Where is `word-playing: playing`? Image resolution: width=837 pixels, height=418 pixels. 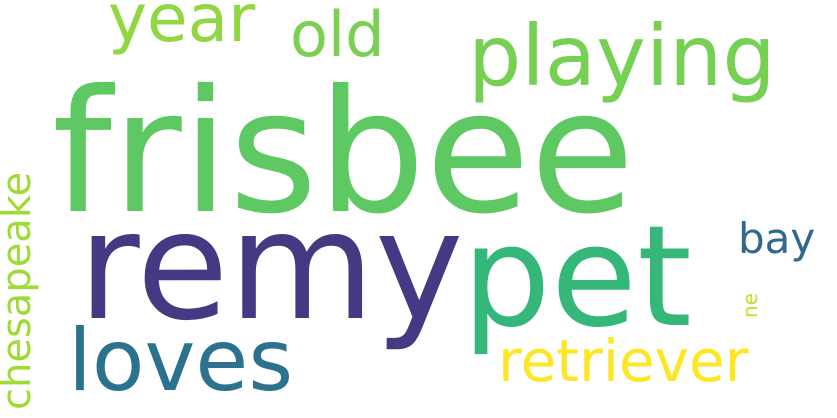 word-playing: playing is located at coordinates (622, 56).